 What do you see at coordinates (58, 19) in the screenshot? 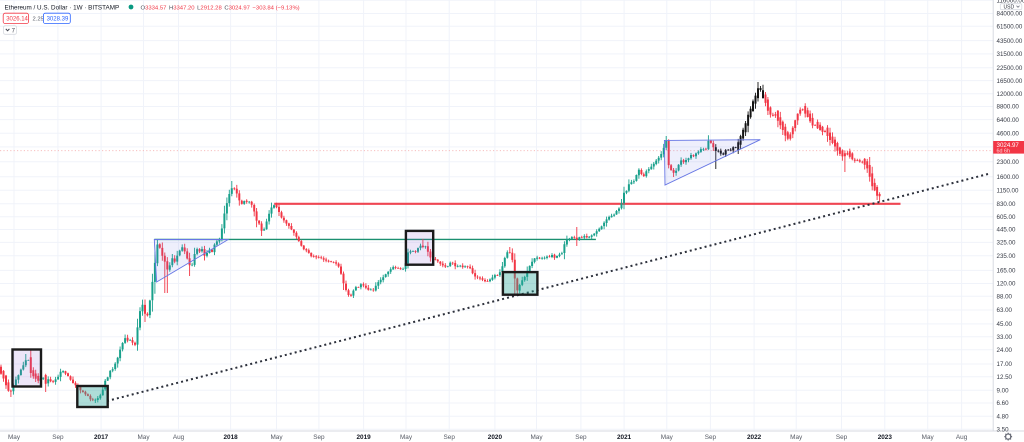
I see `svg-text: 3028.39` at bounding box center [58, 19].